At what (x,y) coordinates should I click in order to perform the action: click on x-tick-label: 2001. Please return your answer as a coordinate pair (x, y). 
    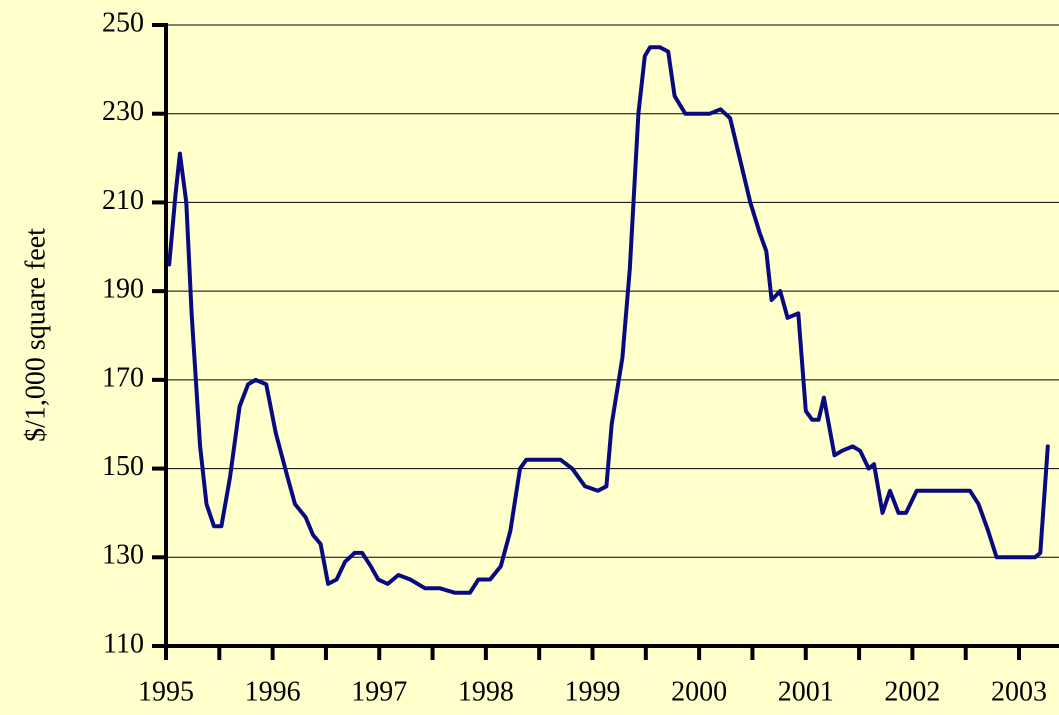
    Looking at the image, I should click on (806, 691).